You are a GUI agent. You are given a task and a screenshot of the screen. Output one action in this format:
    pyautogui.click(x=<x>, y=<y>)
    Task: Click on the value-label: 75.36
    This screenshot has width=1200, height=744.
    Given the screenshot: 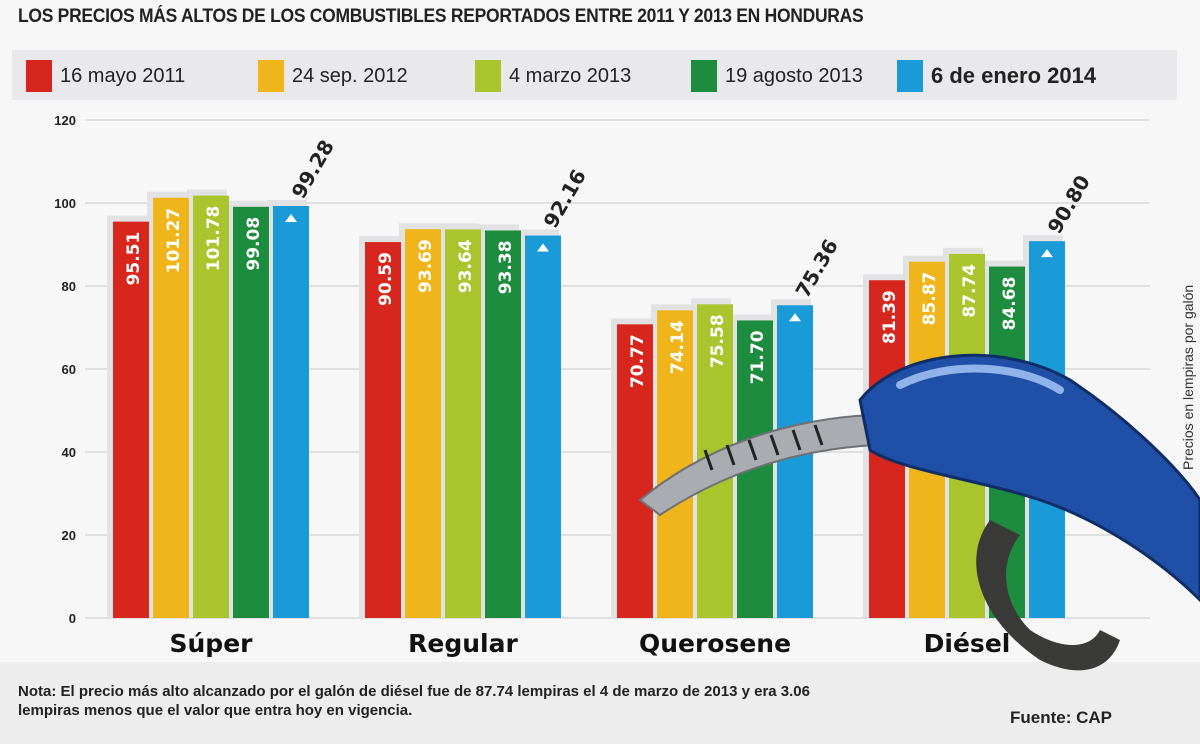 What is the action you would take?
    pyautogui.click(x=817, y=268)
    